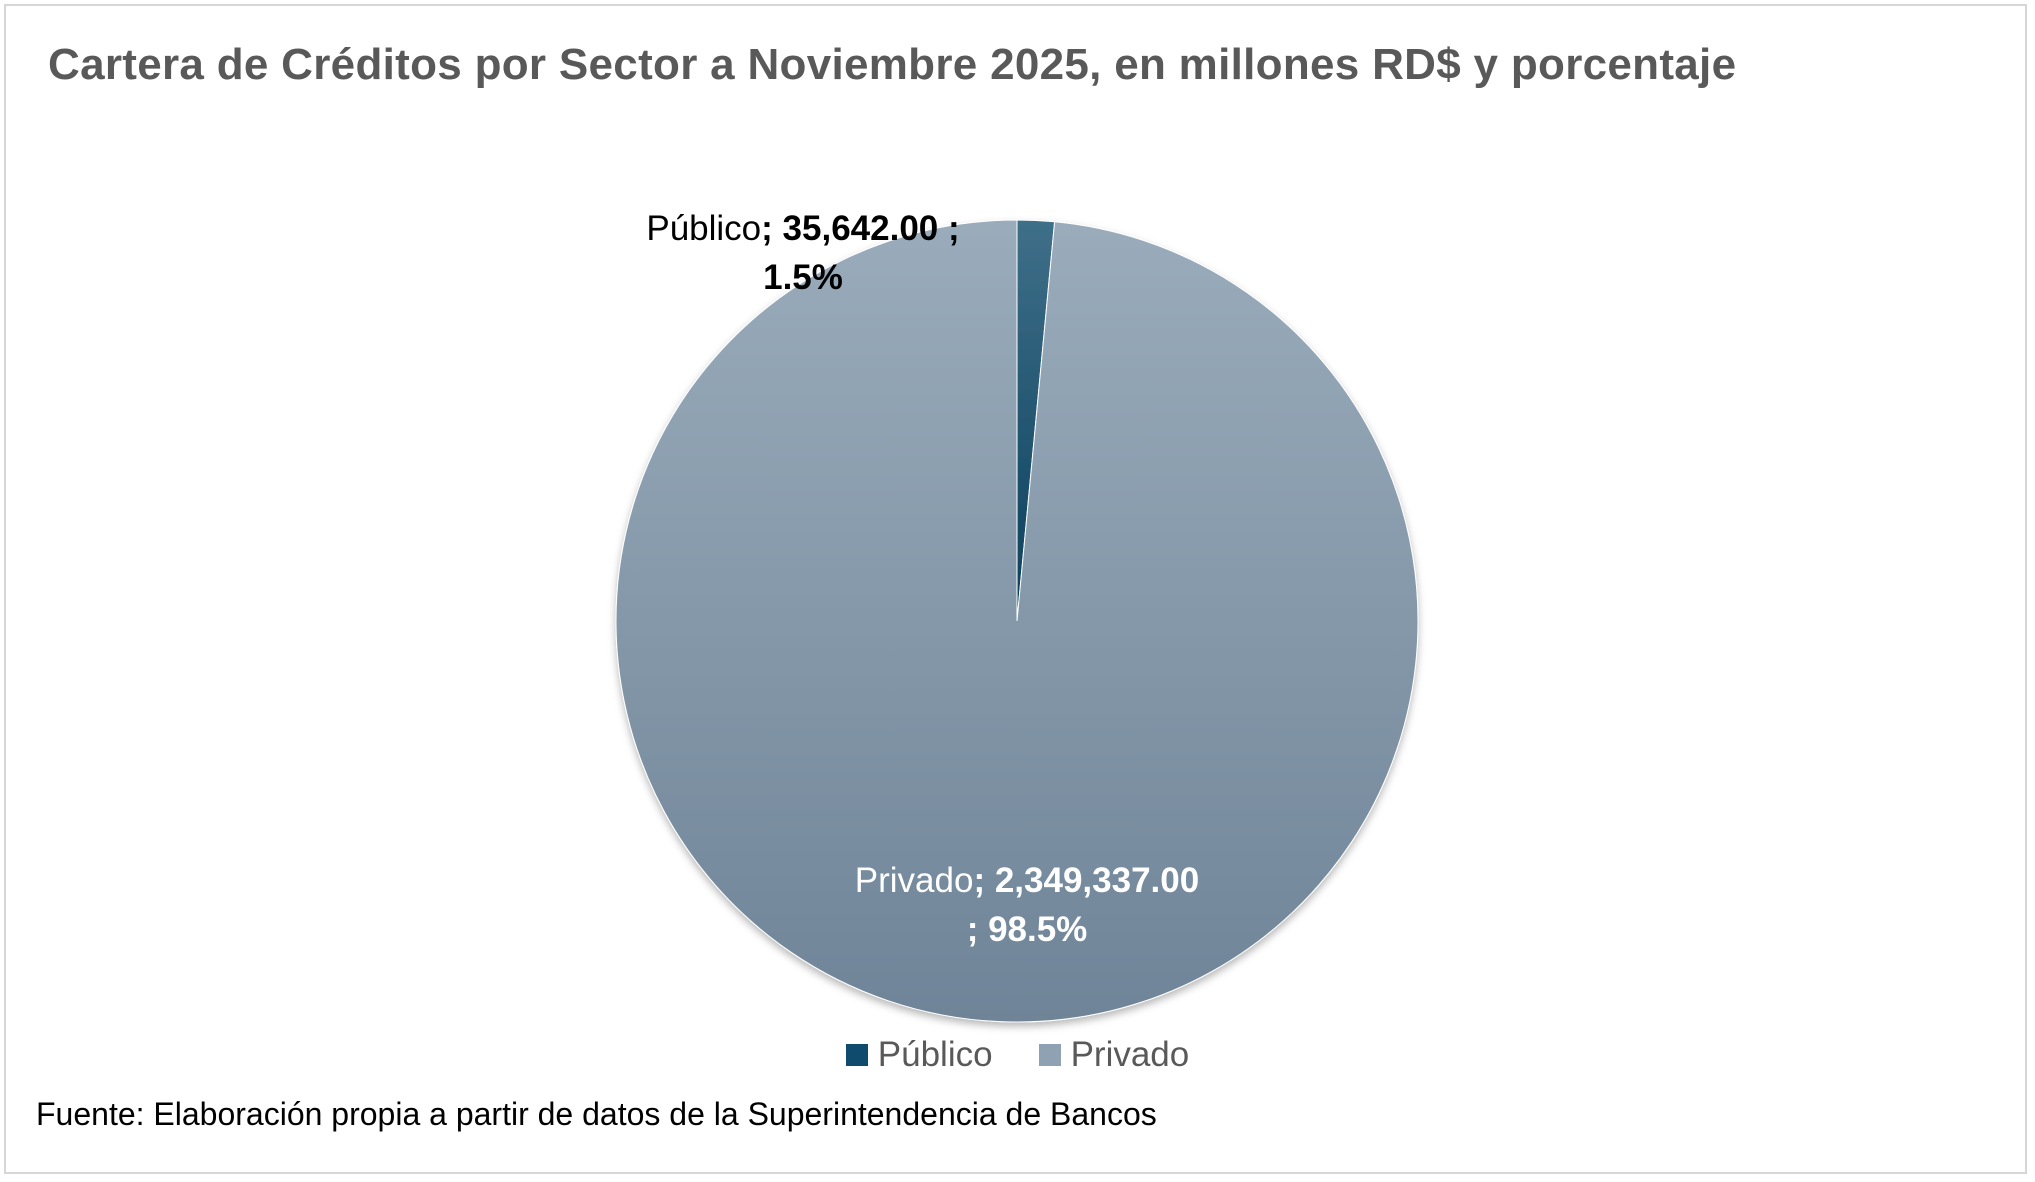  What do you see at coordinates (935, 1054) in the screenshot?
I see `legend-label-publico: Público` at bounding box center [935, 1054].